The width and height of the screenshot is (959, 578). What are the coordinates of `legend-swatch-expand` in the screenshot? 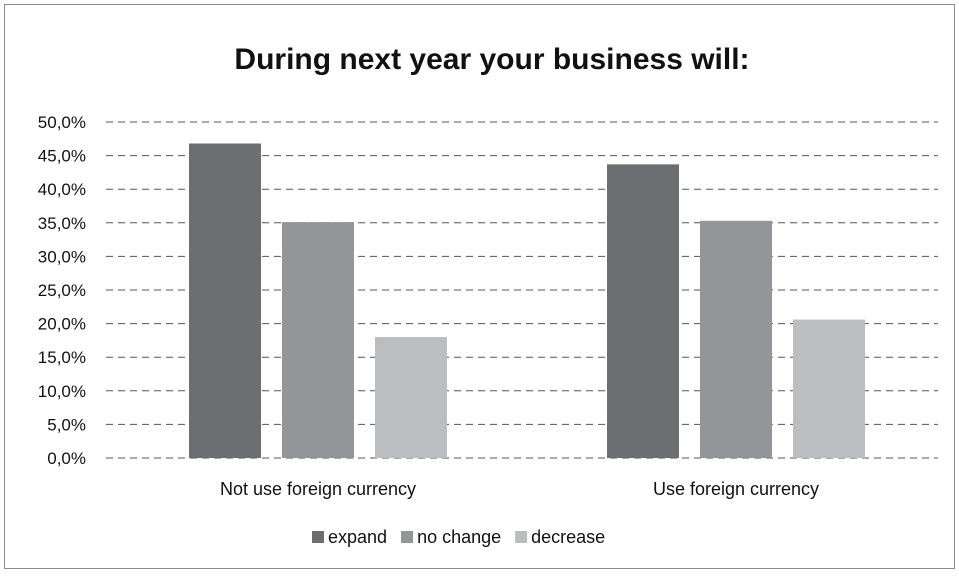 It's located at (318, 537).